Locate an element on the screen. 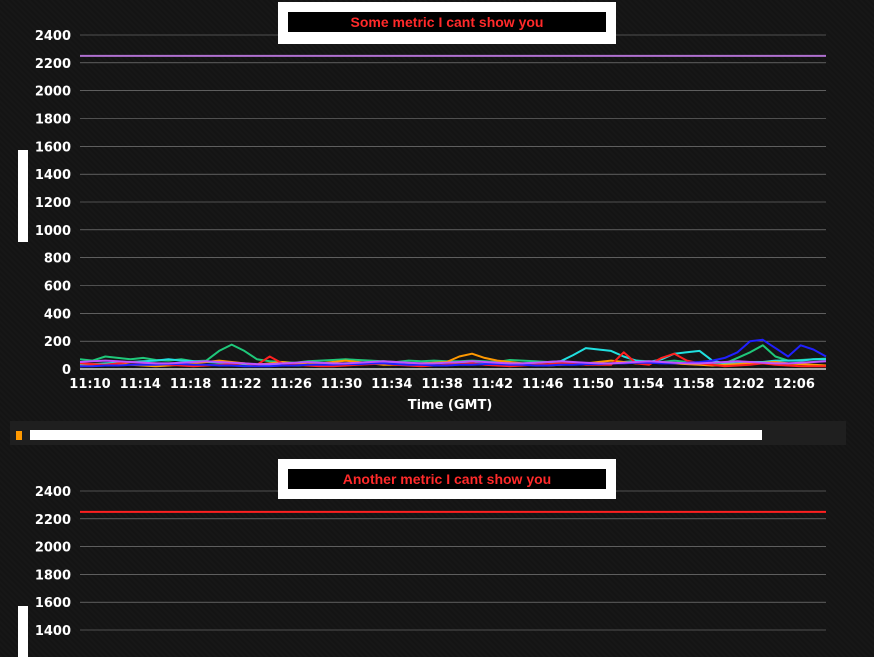 Image resolution: width=874 pixels, height=657 pixels. chart1-y-tick-label: 1600 is located at coordinates (53, 147).